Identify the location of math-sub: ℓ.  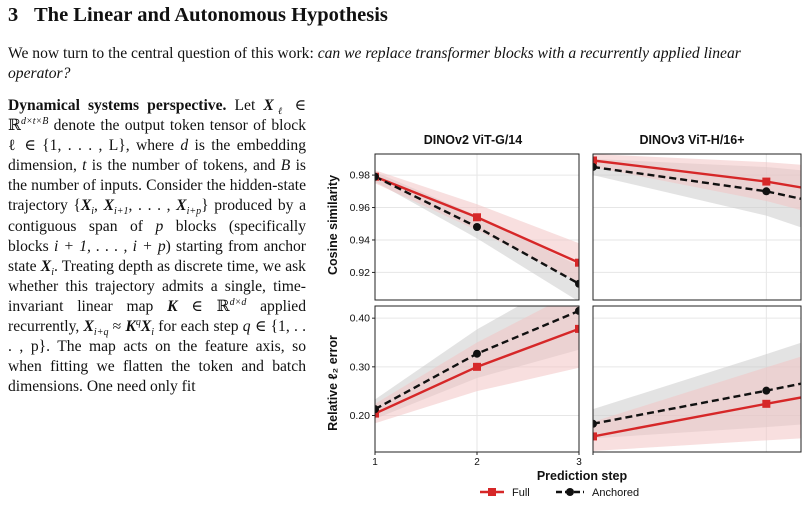
(280, 112).